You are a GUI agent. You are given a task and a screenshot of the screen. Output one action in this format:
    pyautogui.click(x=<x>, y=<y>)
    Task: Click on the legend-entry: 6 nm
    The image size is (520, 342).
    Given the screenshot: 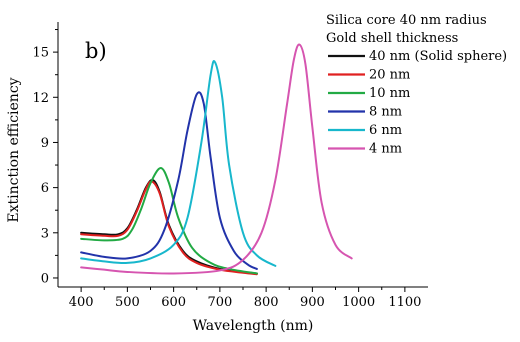 What is the action you would take?
    pyautogui.click(x=385, y=130)
    